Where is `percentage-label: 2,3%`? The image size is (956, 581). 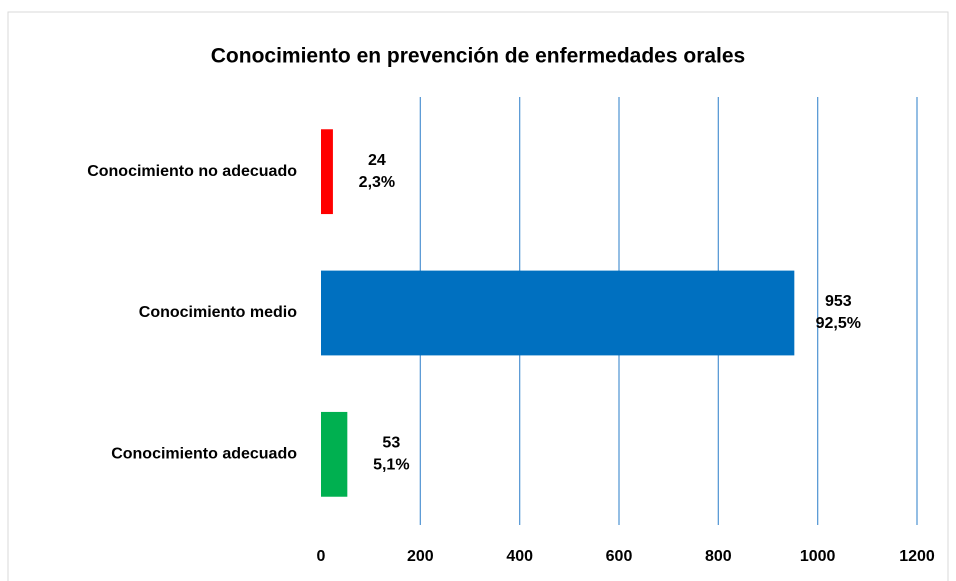
percentage-label: 2,3% is located at coordinates (377, 182).